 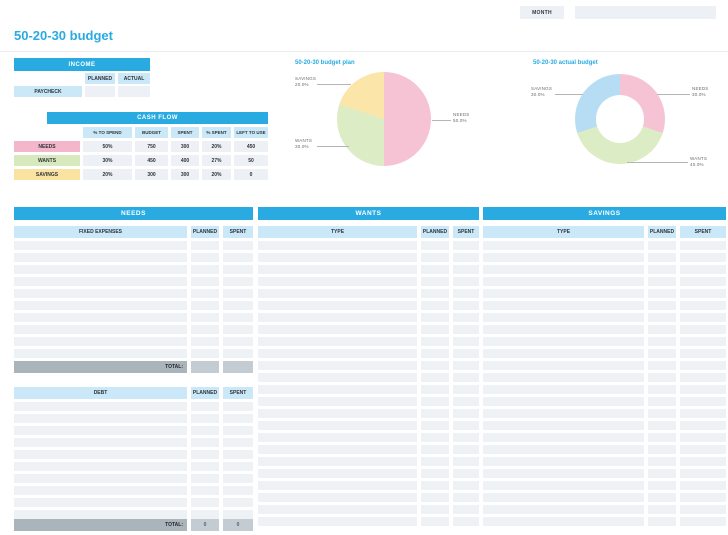 I want to click on needs-left-to-use: 450, so click(x=251, y=146).